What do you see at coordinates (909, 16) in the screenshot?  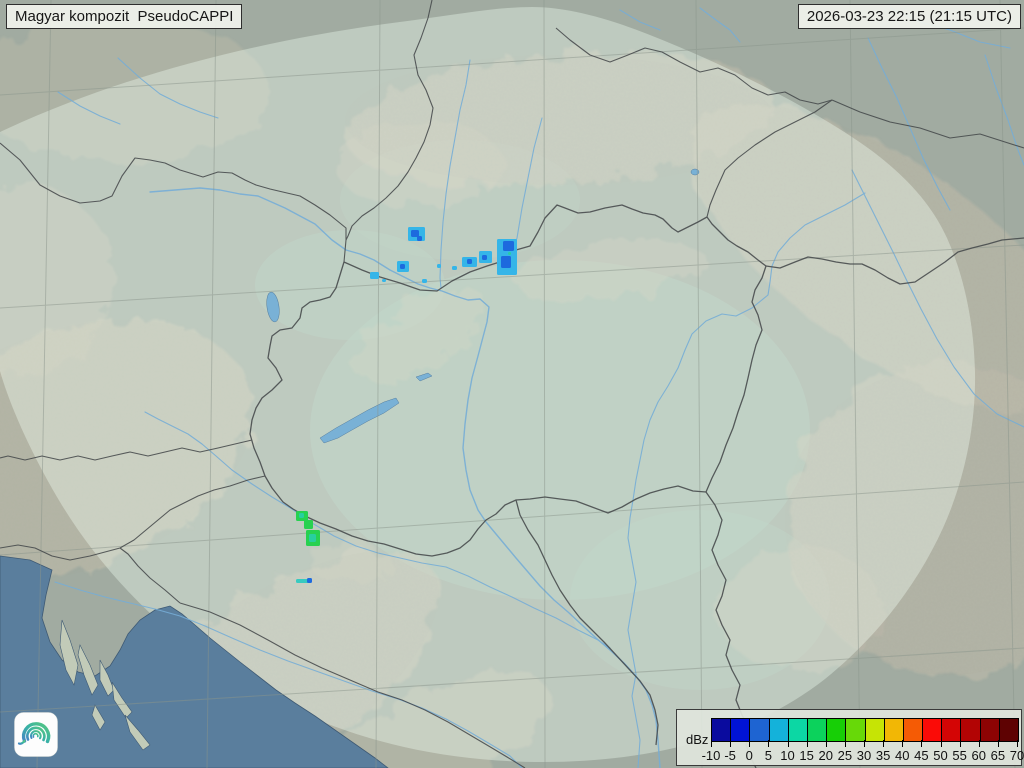 I see `timestamp: 2026-03-23 22:15 (21:15 UTC)` at bounding box center [909, 16].